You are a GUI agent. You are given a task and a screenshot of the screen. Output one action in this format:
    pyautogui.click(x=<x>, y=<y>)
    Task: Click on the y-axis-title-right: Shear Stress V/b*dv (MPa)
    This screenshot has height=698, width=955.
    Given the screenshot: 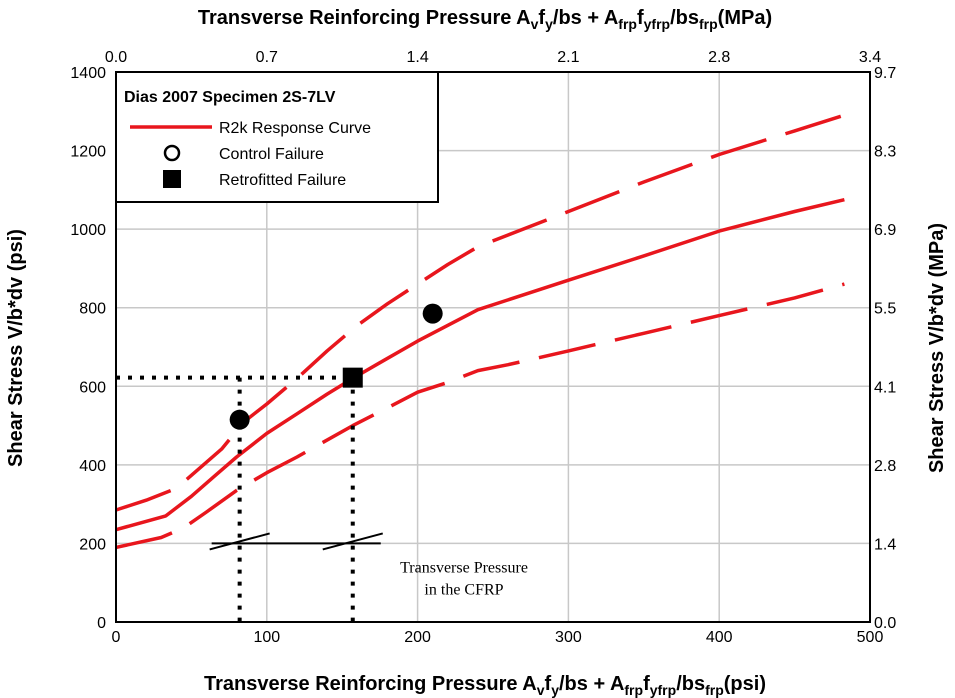 What is the action you would take?
    pyautogui.click(x=937, y=348)
    